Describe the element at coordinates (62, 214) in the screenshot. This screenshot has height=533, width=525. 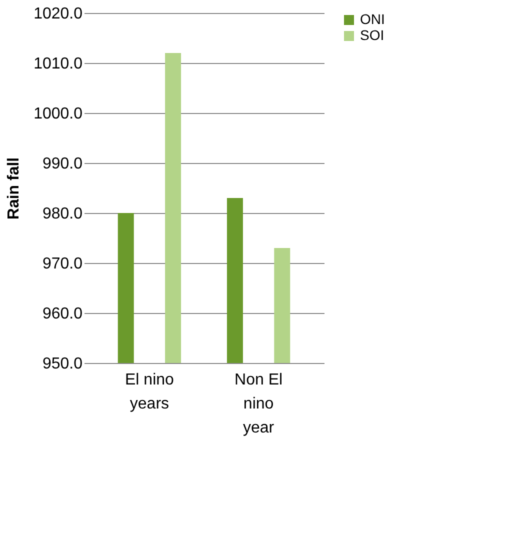
I see `y-tick-label: 980.0` at that location.